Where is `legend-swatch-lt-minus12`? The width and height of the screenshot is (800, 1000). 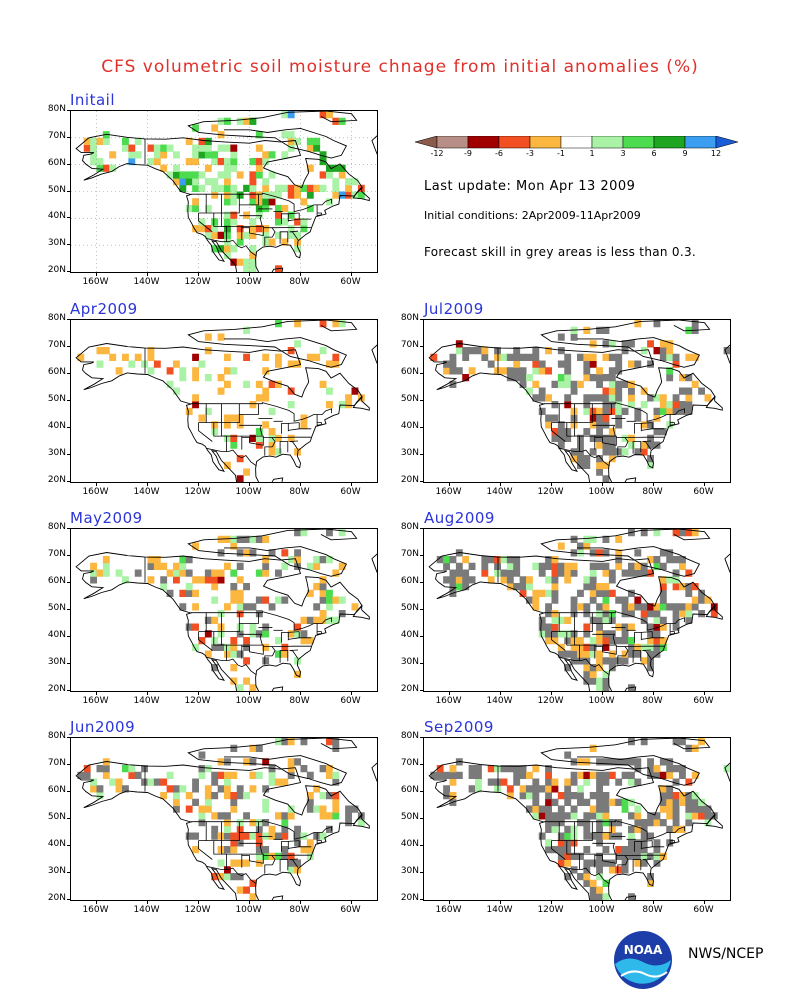
legend-swatch-lt-minus12 is located at coordinates (426, 142).